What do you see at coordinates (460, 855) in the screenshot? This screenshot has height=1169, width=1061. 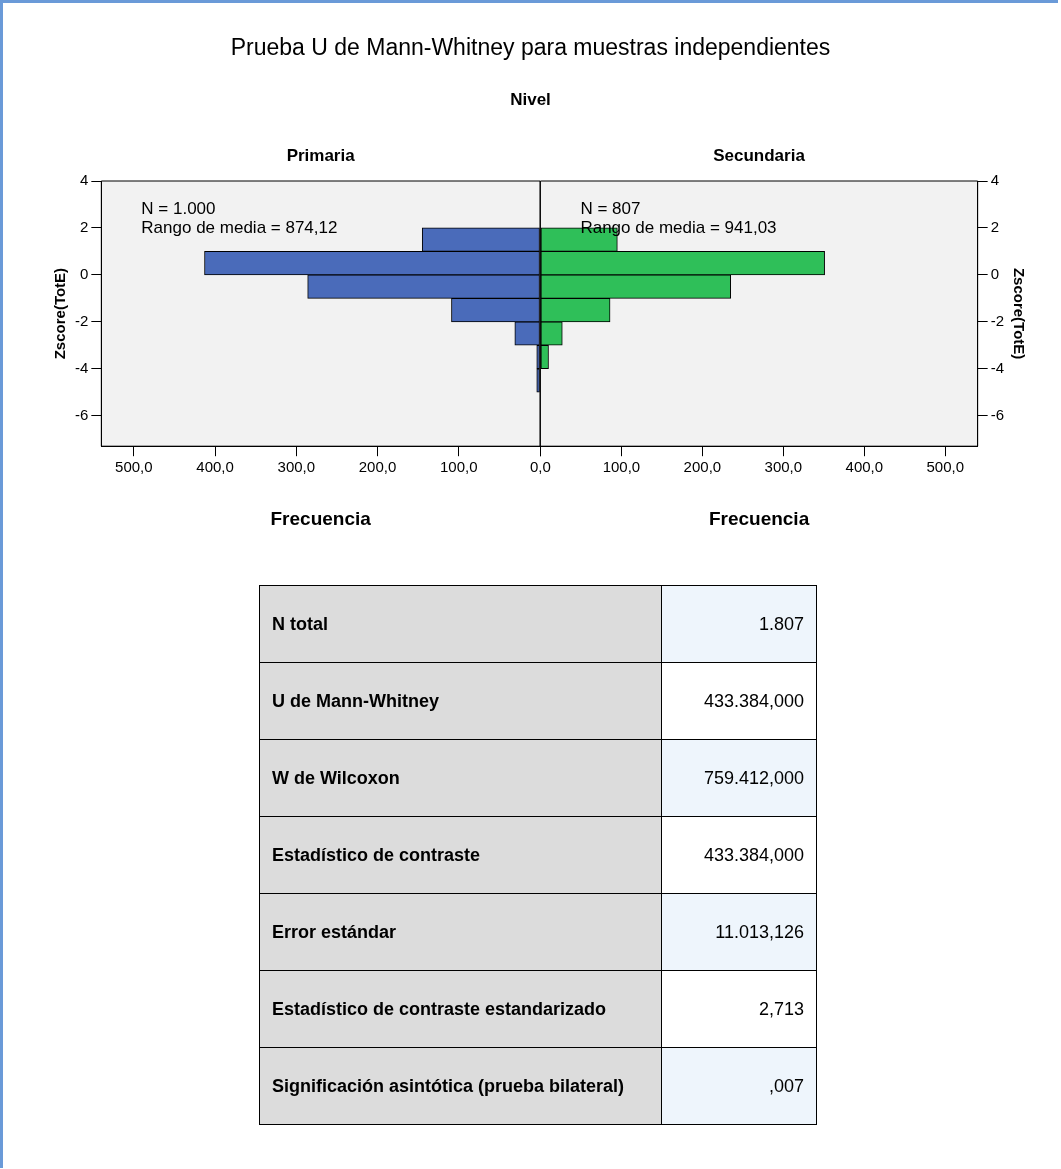 I see `text: Estadístico de contraste` at bounding box center [460, 855].